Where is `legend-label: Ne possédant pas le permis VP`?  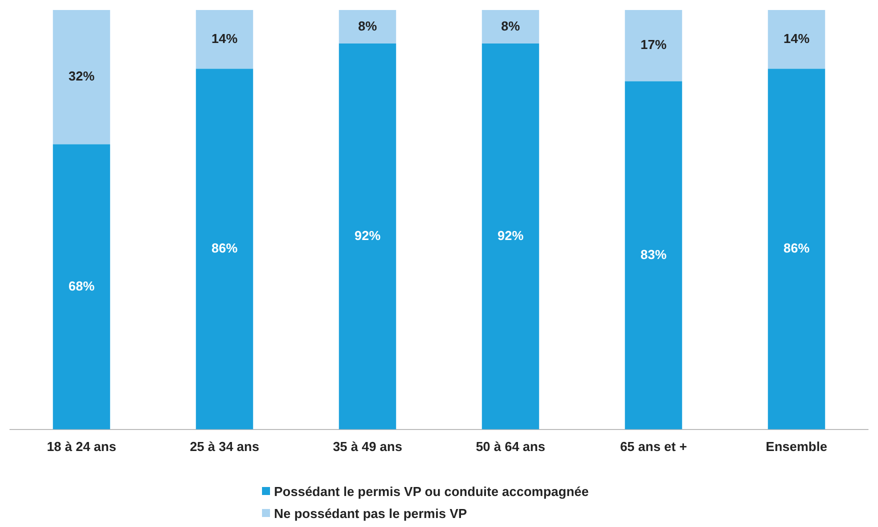 legend-label: Ne possédant pas le permis VP is located at coordinates (370, 513).